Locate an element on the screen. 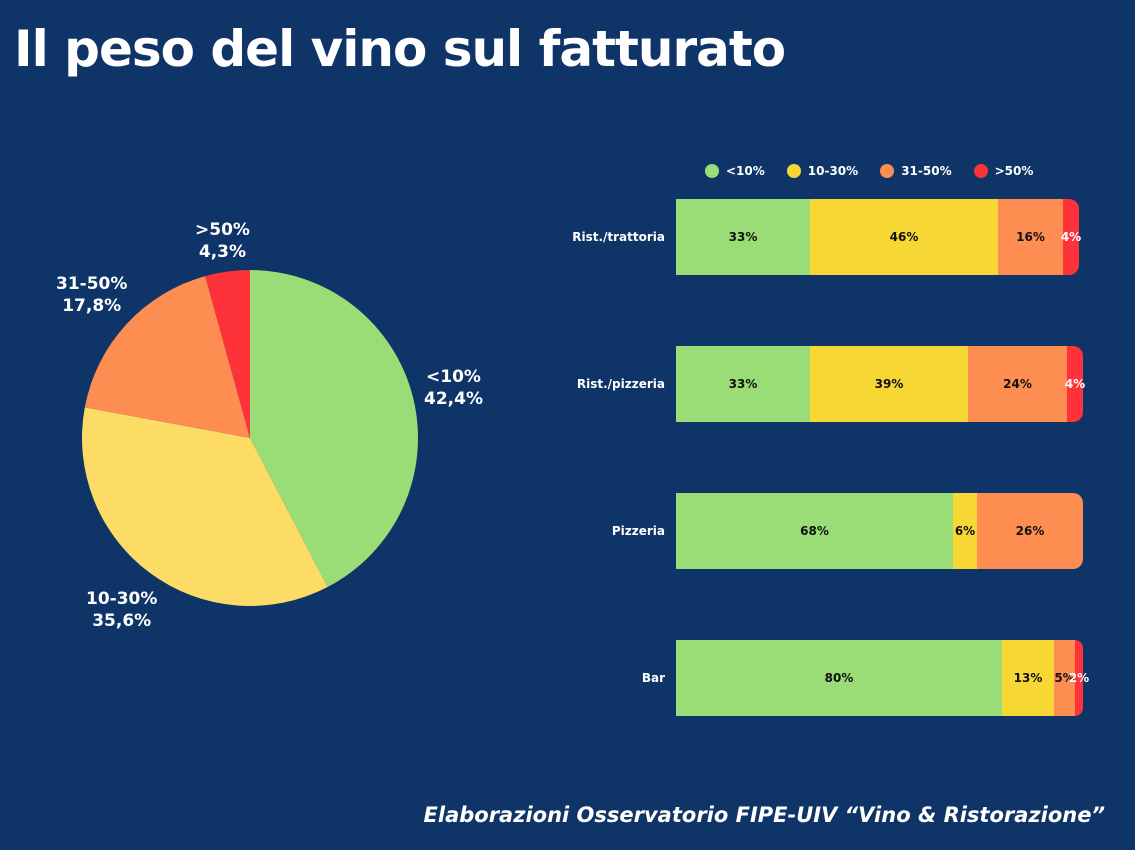 This screenshot has width=1135, height=850. pie-label-category: 10-30% is located at coordinates (122, 599).